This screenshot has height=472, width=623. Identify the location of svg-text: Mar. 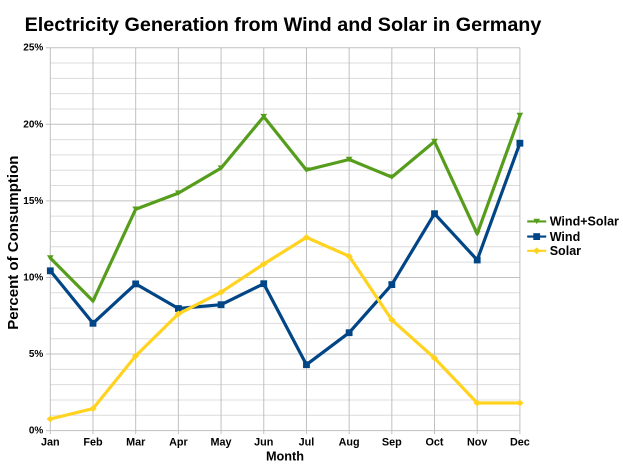
(136, 443).